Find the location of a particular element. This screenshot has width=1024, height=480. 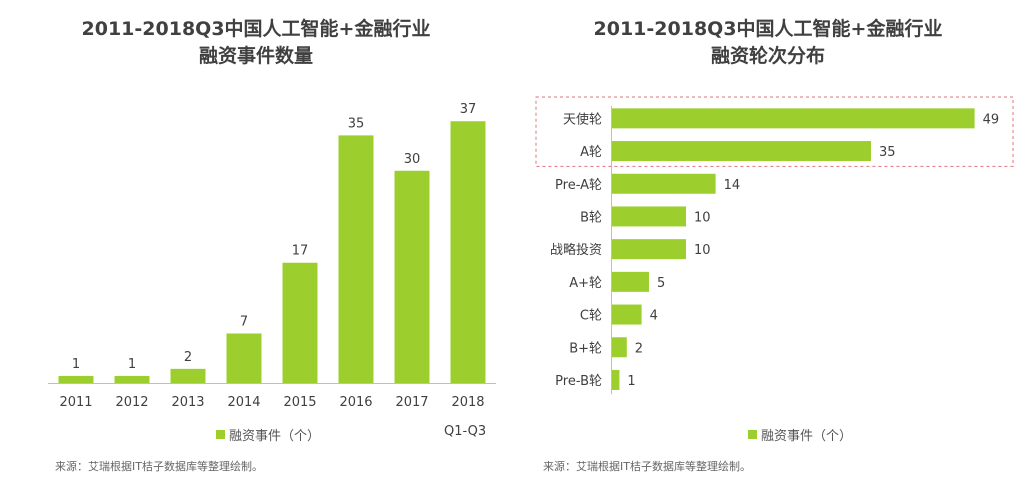

data-label-2012: 1 is located at coordinates (132, 364).